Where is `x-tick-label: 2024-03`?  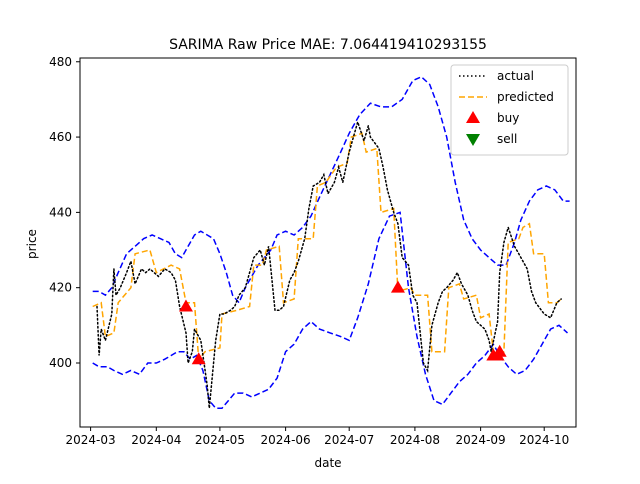 x-tick-label: 2024-03 is located at coordinates (91, 440).